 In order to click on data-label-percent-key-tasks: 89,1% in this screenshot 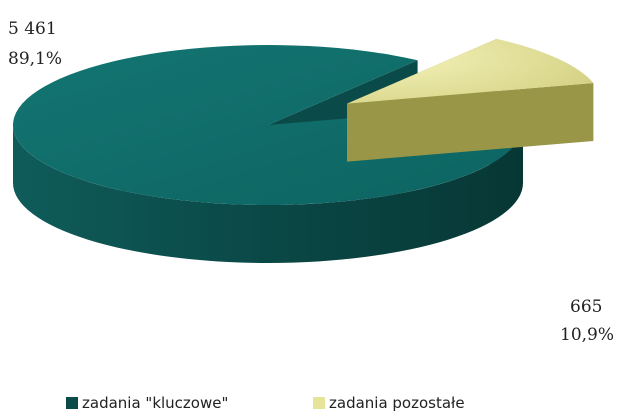, I will do `click(35, 59)`.